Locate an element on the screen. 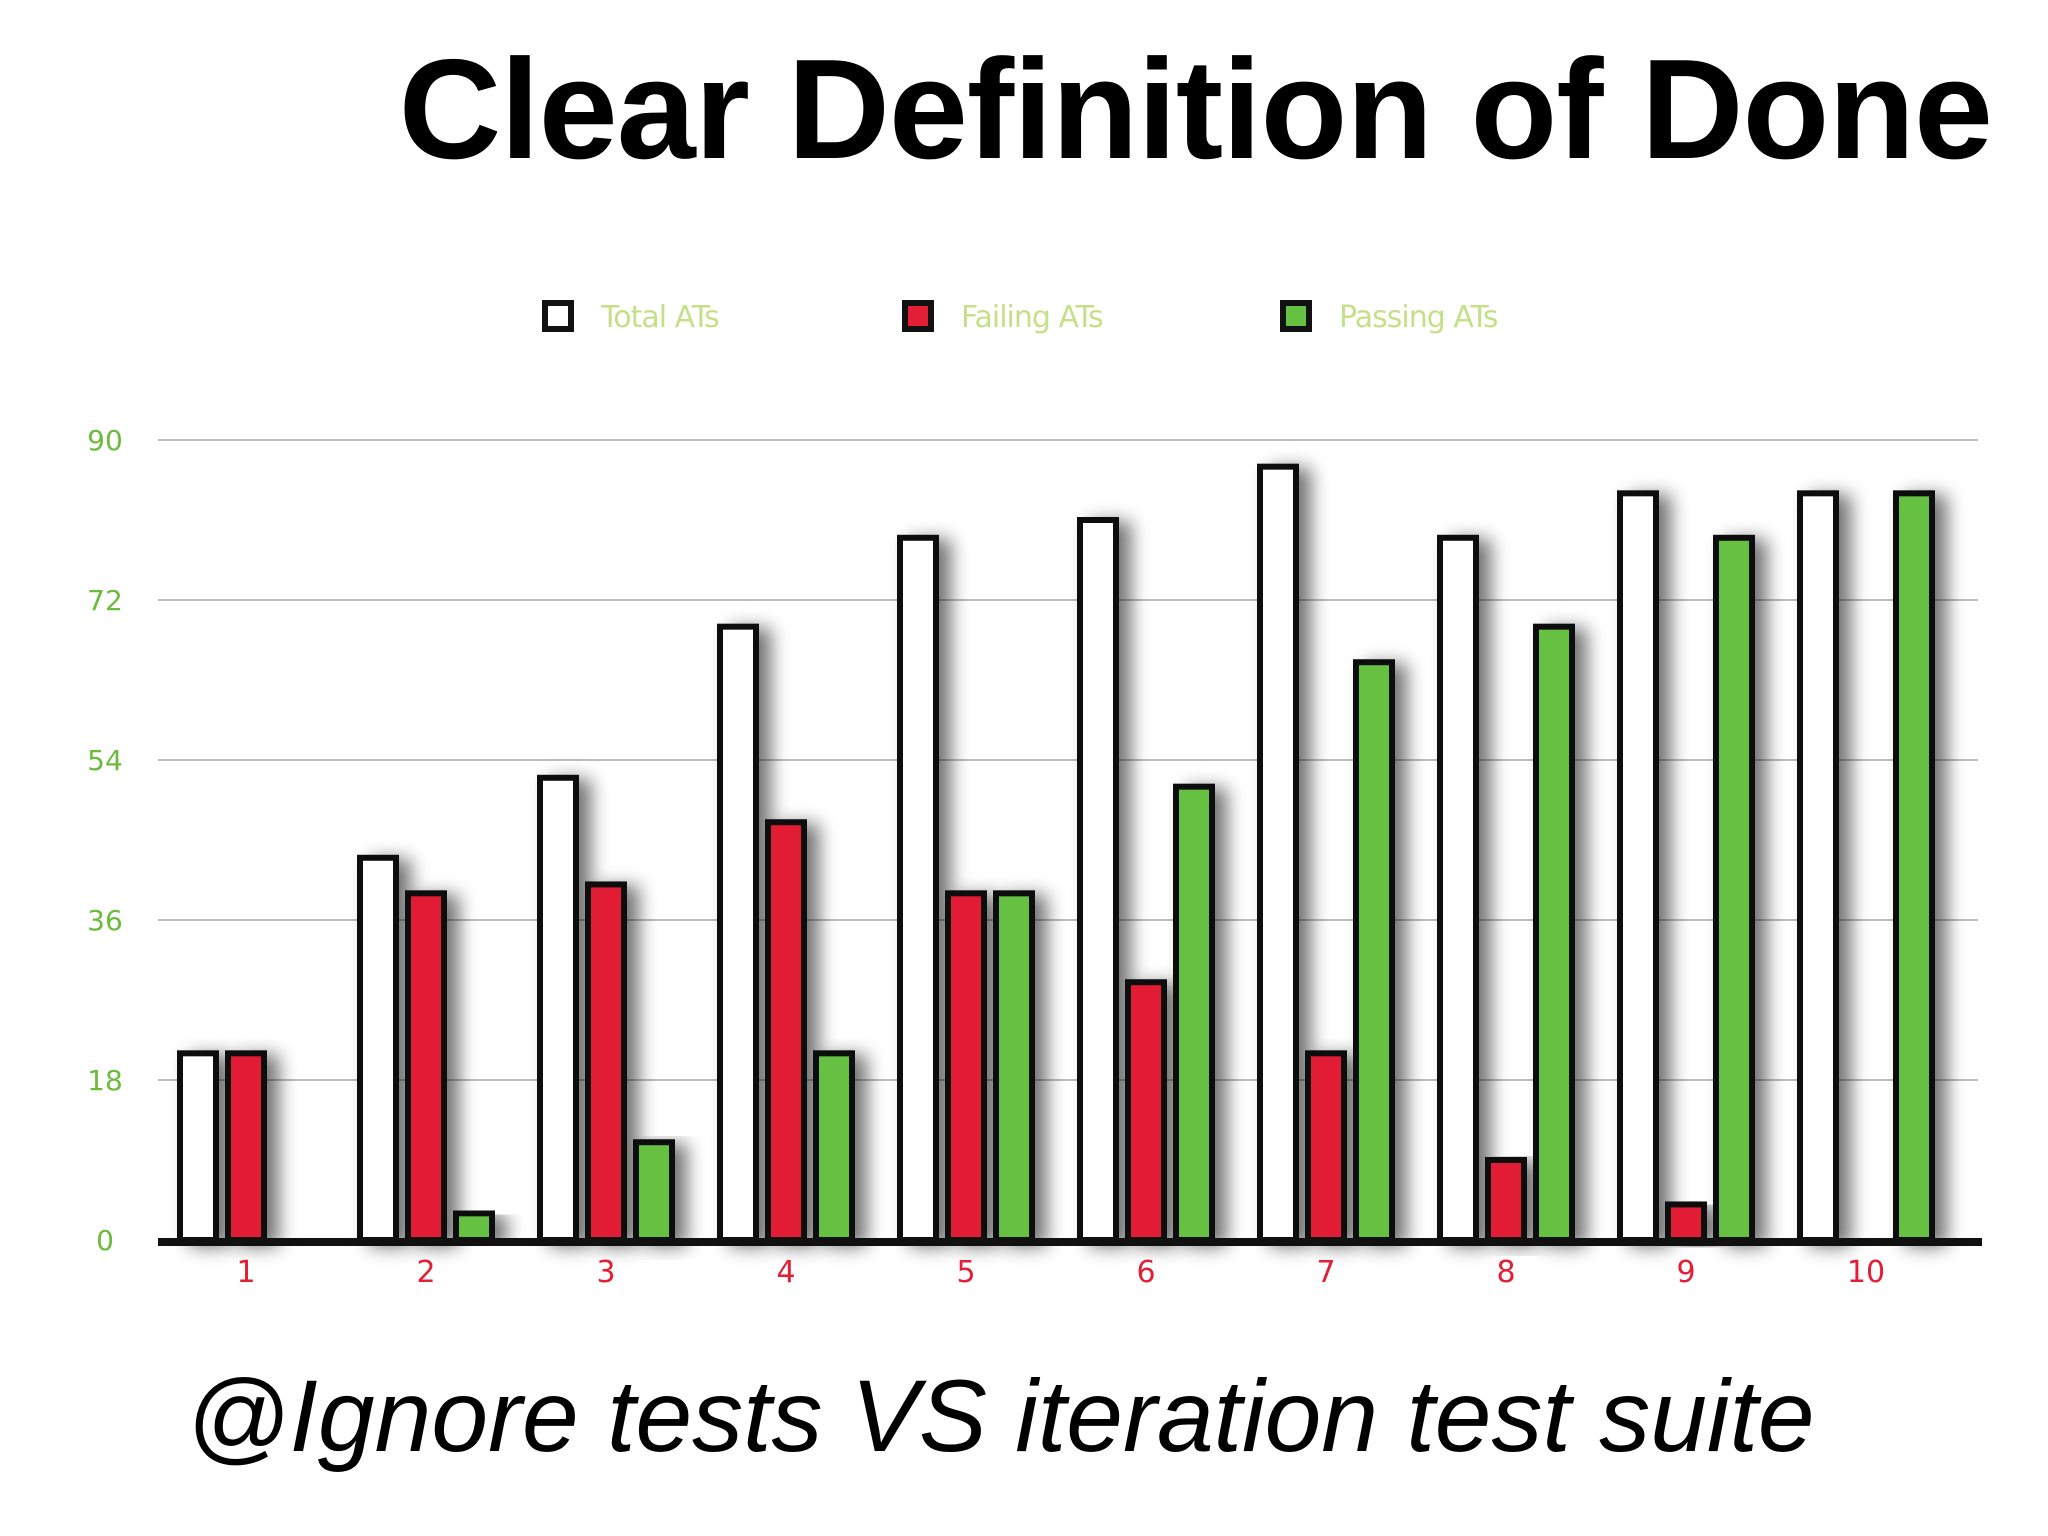 The width and height of the screenshot is (2048, 1536). legend-item-passing-ats: Passing ATs is located at coordinates (1389, 317).